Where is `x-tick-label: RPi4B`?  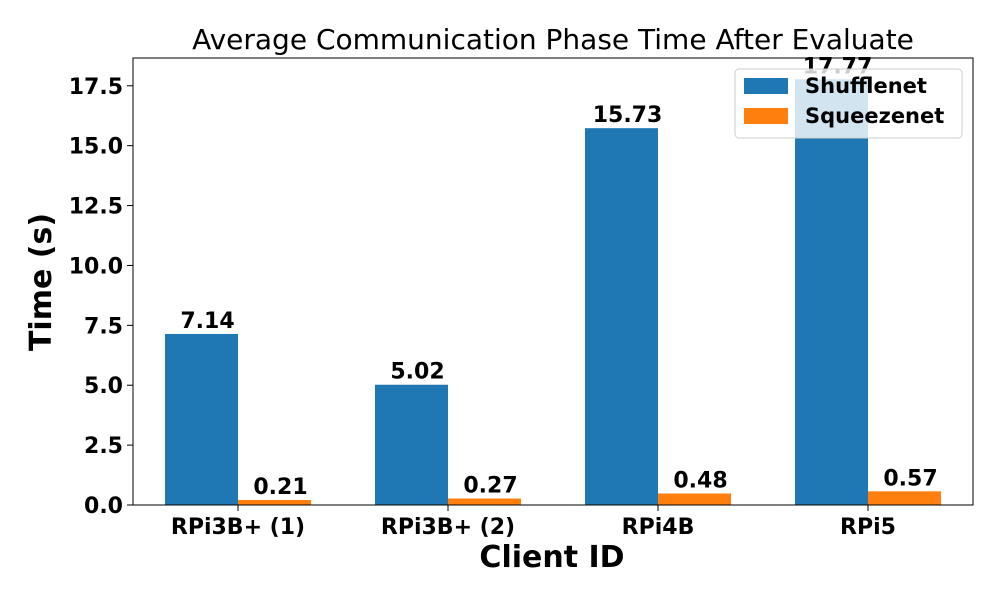 x-tick-label: RPi4B is located at coordinates (658, 527).